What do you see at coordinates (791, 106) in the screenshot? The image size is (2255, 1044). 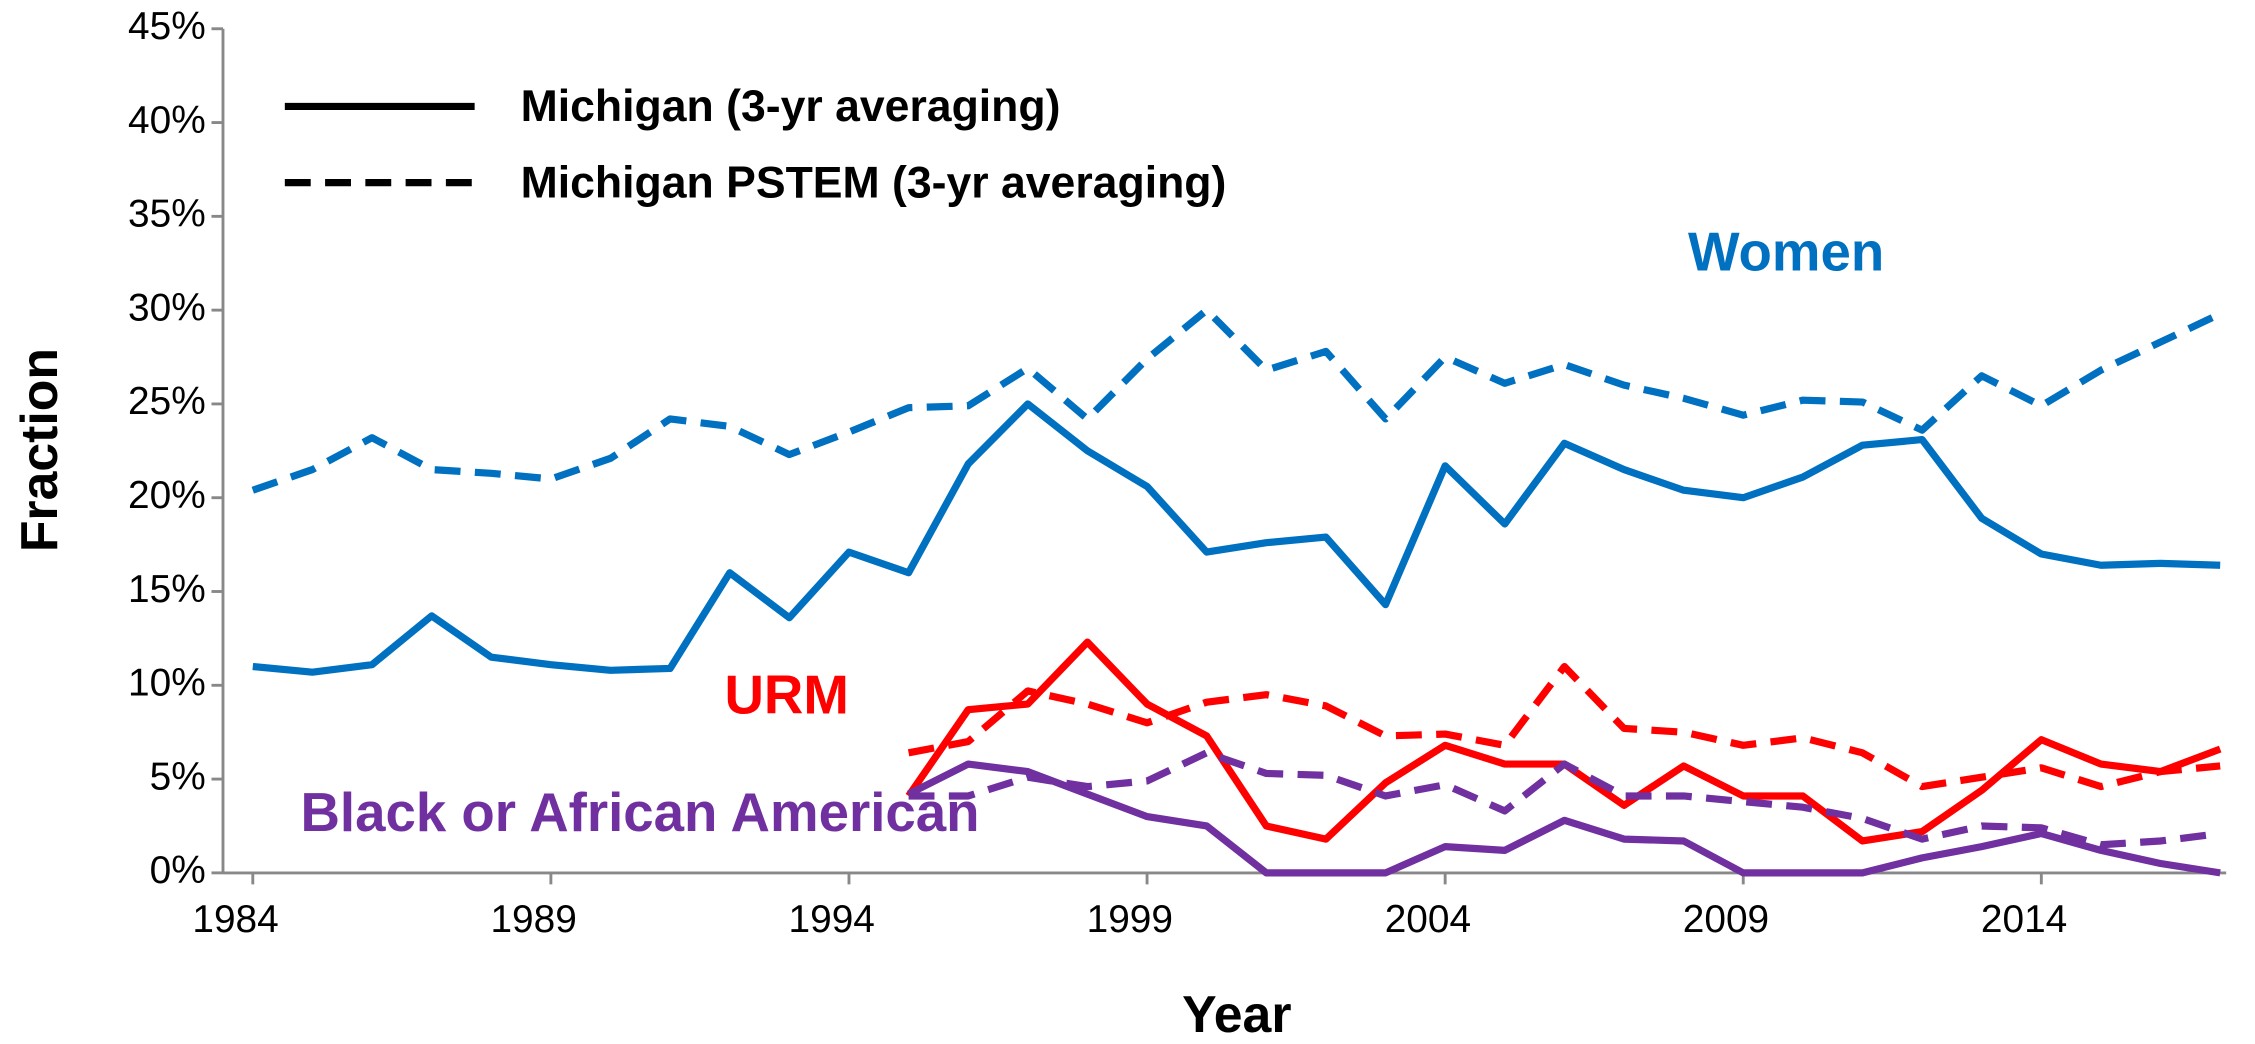 I see `legend-label: Michigan (3-yr averaging)` at bounding box center [791, 106].